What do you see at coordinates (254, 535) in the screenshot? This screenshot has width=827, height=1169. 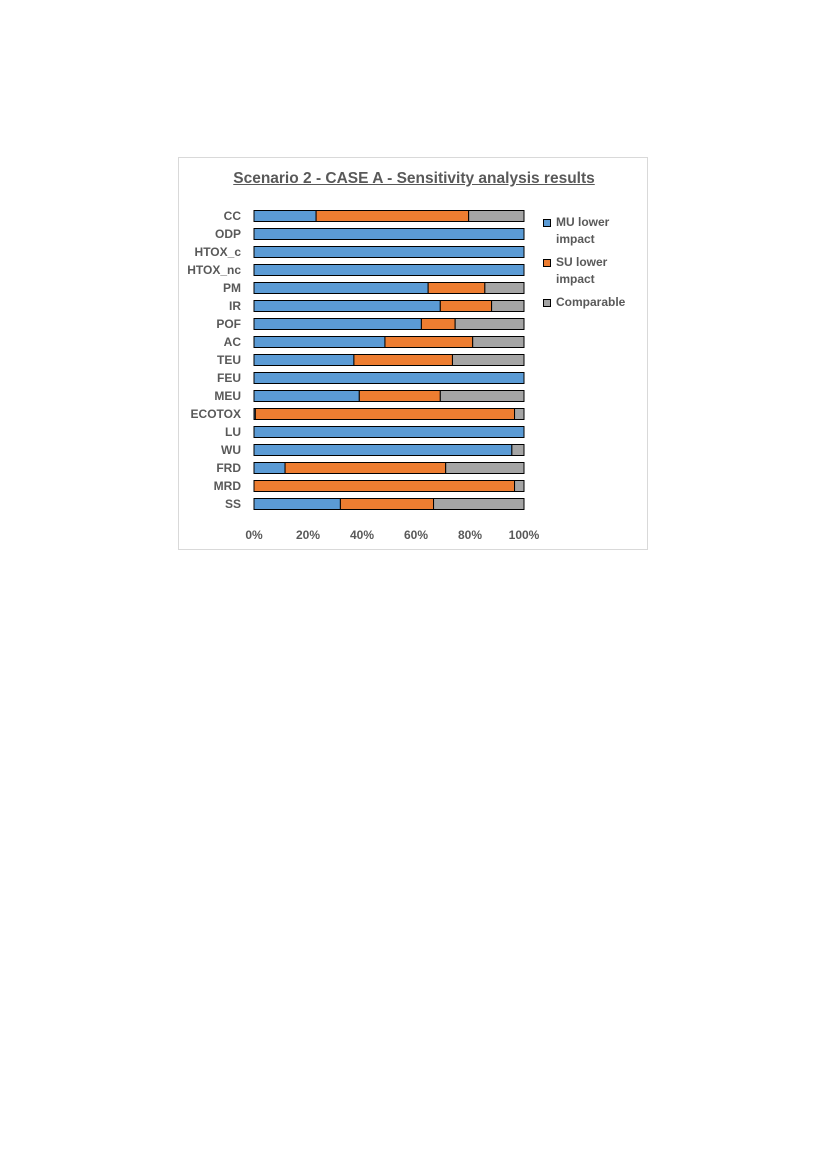 I see `x-tick-label: 0%` at bounding box center [254, 535].